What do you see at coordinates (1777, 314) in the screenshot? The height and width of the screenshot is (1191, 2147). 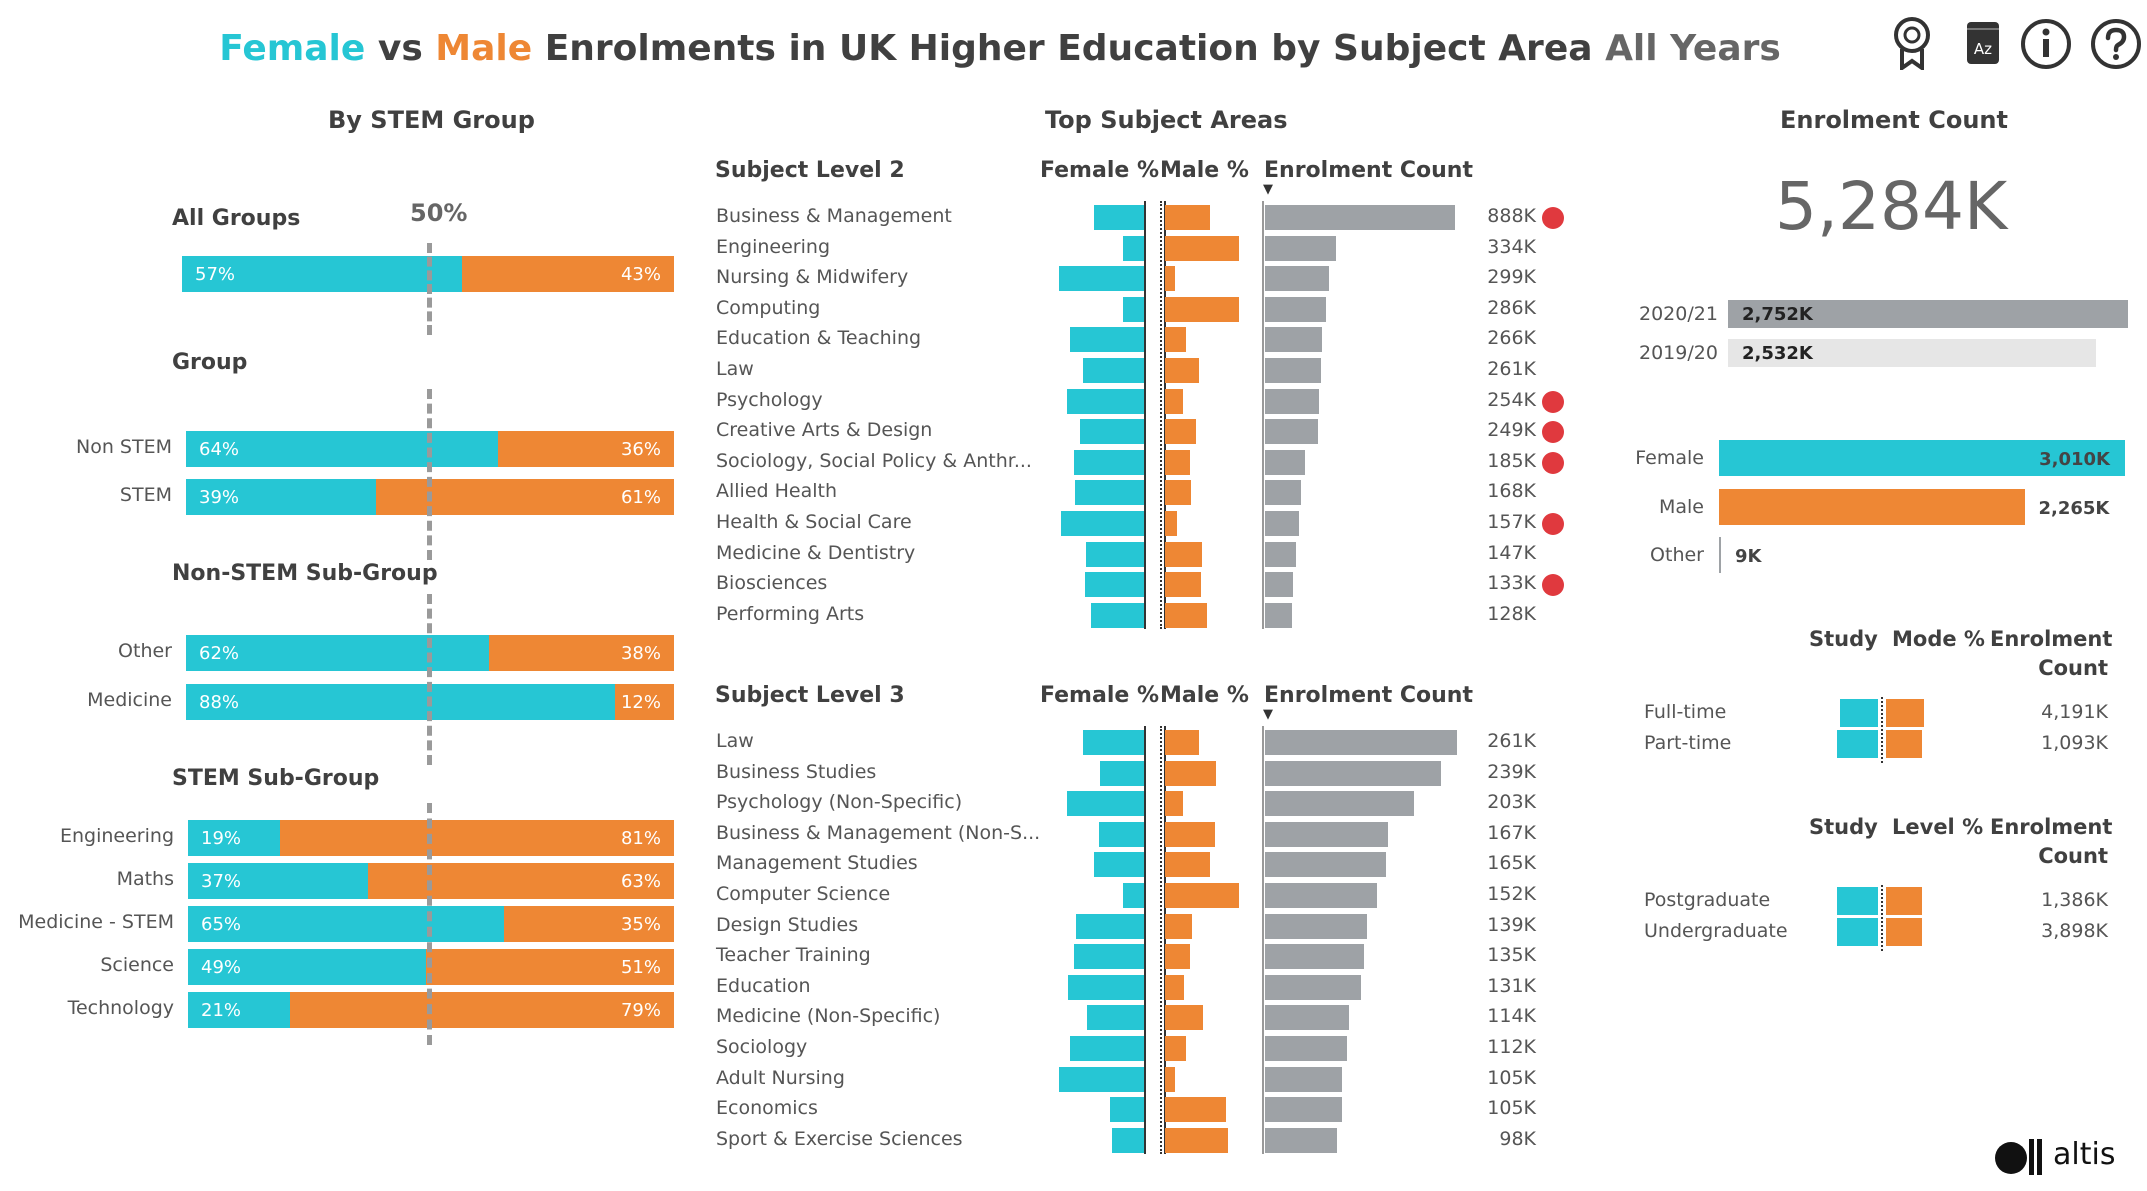 I see `year-value: 2,752K` at bounding box center [1777, 314].